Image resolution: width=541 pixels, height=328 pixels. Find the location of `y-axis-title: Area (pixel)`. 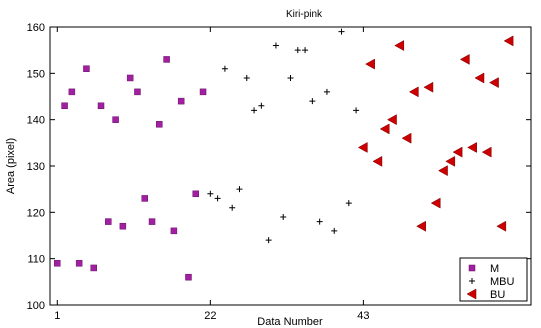

y-axis-title: Area (pixel) is located at coordinates (11, 166).